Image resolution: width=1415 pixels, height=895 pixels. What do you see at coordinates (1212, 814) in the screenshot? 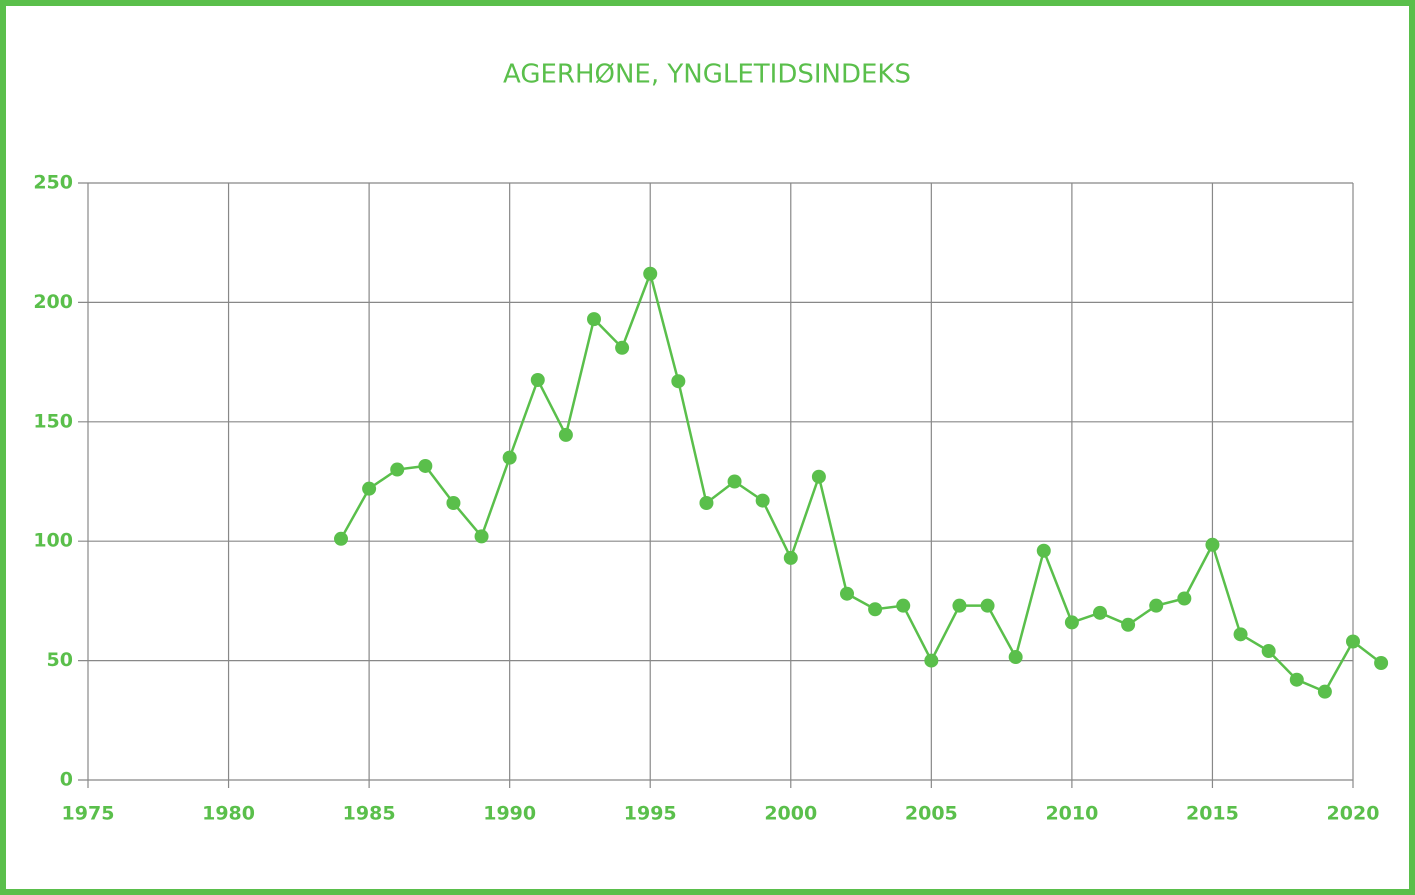
I see `x-tick-label: 2015` at bounding box center [1212, 814].